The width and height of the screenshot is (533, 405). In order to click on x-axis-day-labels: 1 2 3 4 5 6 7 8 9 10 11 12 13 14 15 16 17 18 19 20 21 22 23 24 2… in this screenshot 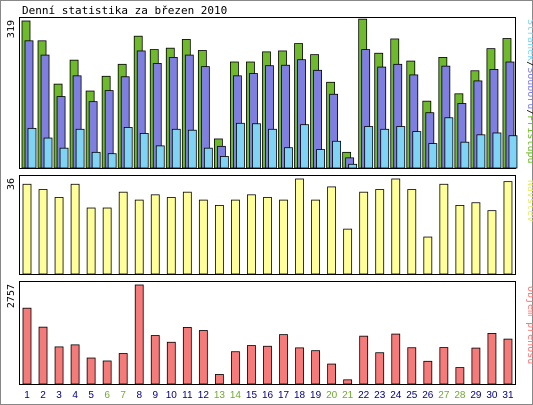, I will do `click(269, 395)`.